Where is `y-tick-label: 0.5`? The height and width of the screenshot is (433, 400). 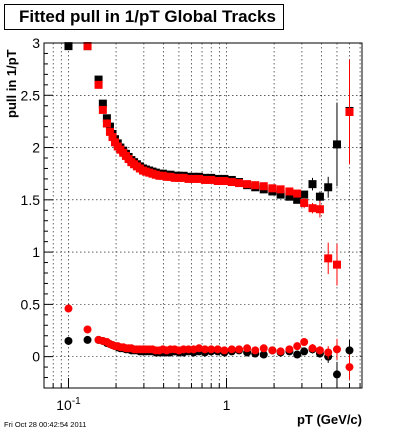
y-tick-label: 0.5 is located at coordinates (31, 304).